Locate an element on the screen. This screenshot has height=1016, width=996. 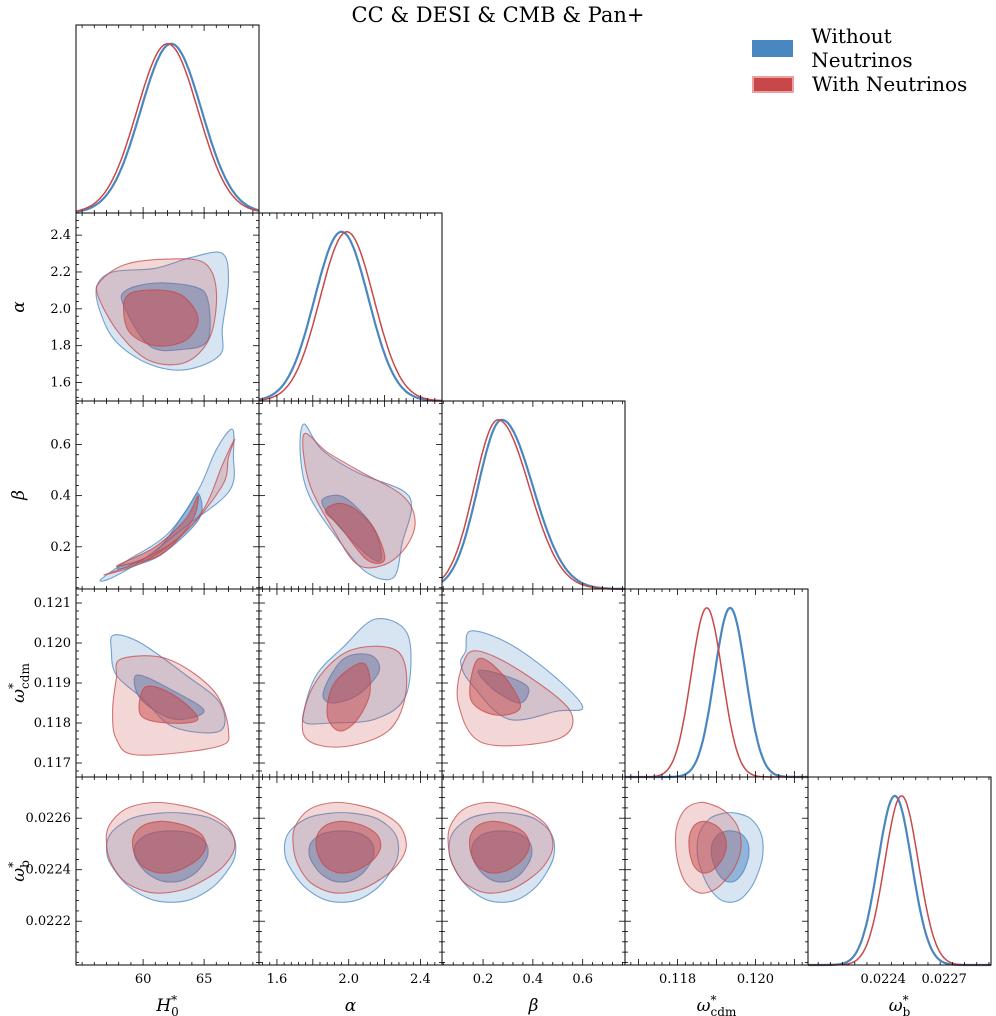
legend-label: Without Neutrinos is located at coordinates (862, 48).